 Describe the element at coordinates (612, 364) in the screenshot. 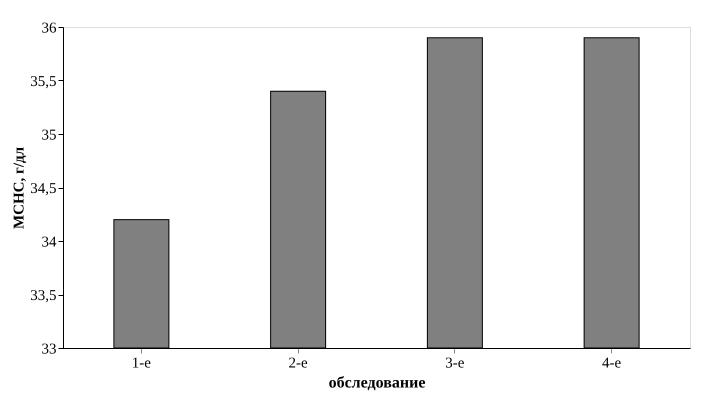

I see `x-tick-label: 4-е` at that location.